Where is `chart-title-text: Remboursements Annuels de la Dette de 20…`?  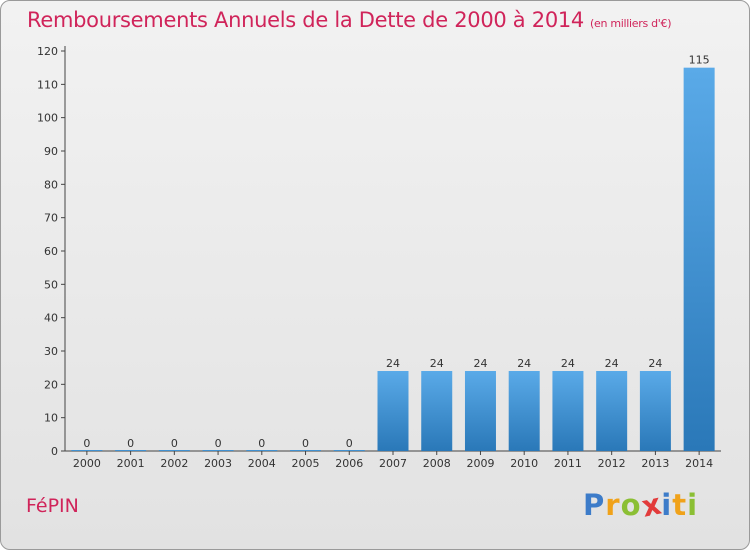
chart-title-text: Remboursements Annuels de la Dette de 20… is located at coordinates (305, 20).